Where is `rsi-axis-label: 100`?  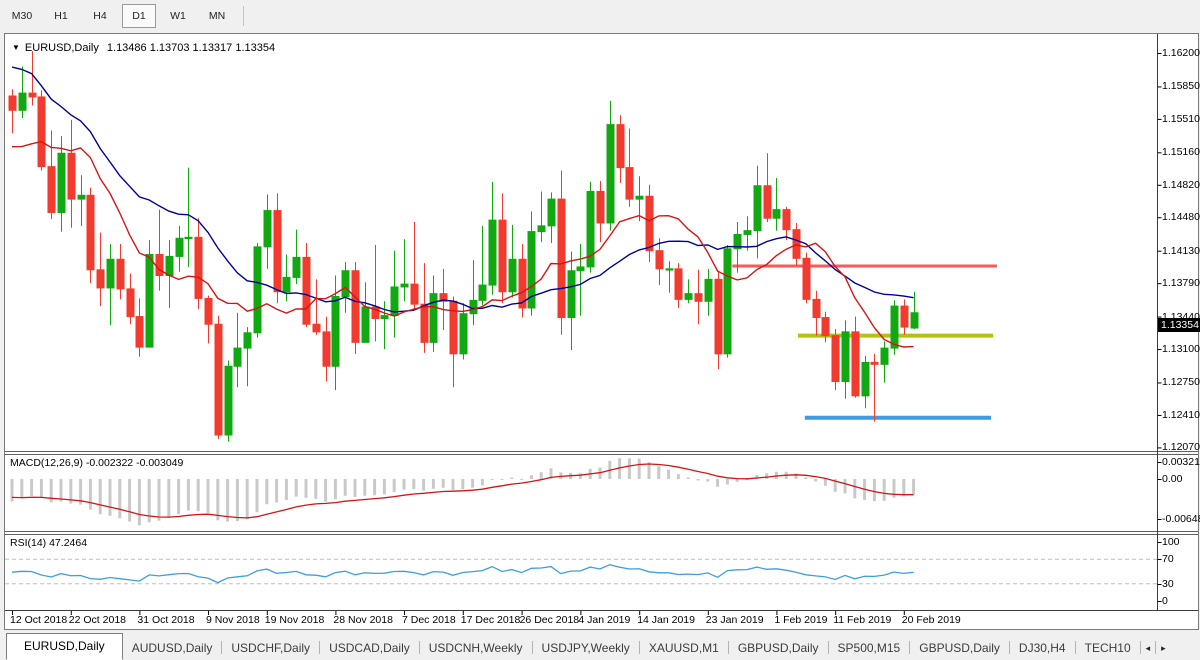 rsi-axis-label: 100 is located at coordinates (1171, 542).